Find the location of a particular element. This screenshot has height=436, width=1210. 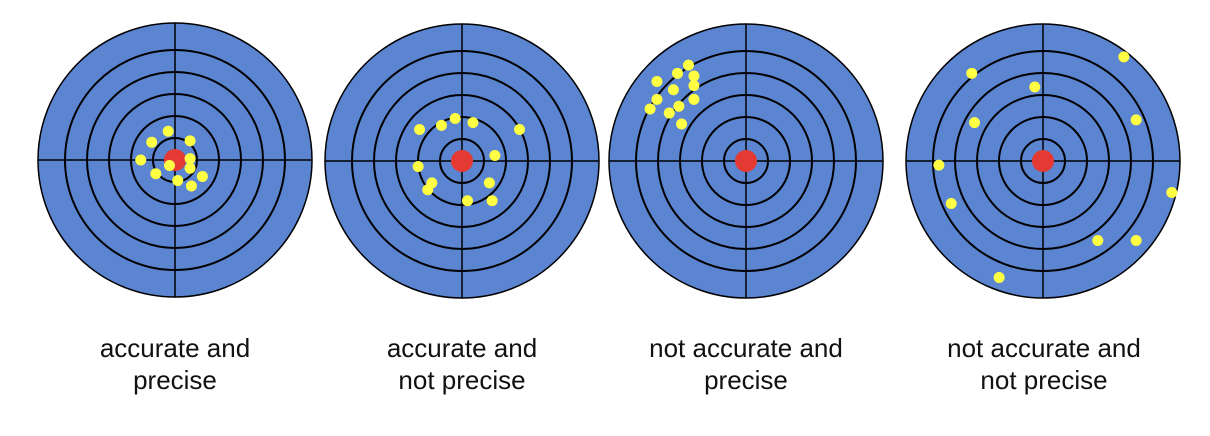

caption-4-line-2: not precise is located at coordinates (1044, 380).